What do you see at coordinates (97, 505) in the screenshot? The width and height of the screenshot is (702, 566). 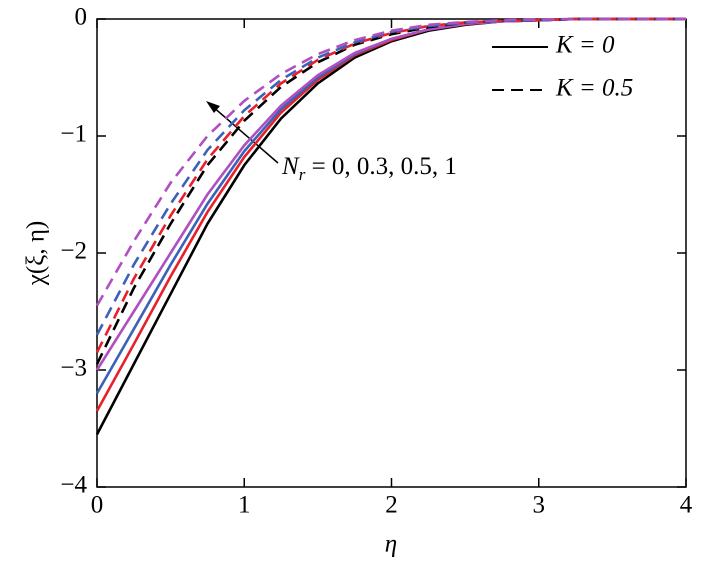 I see `x-tick-label: 0` at bounding box center [97, 505].